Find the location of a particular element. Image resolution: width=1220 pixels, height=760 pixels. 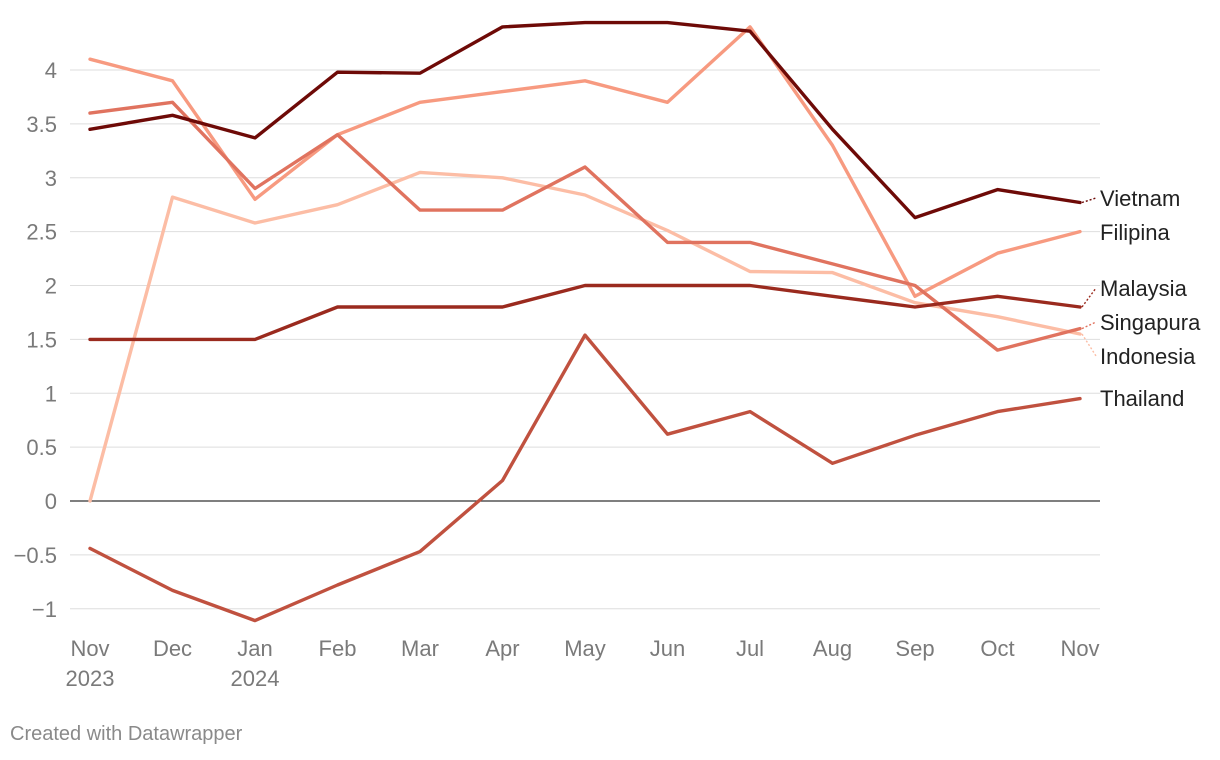

label-leader-malaysia is located at coordinates (1089, 297).